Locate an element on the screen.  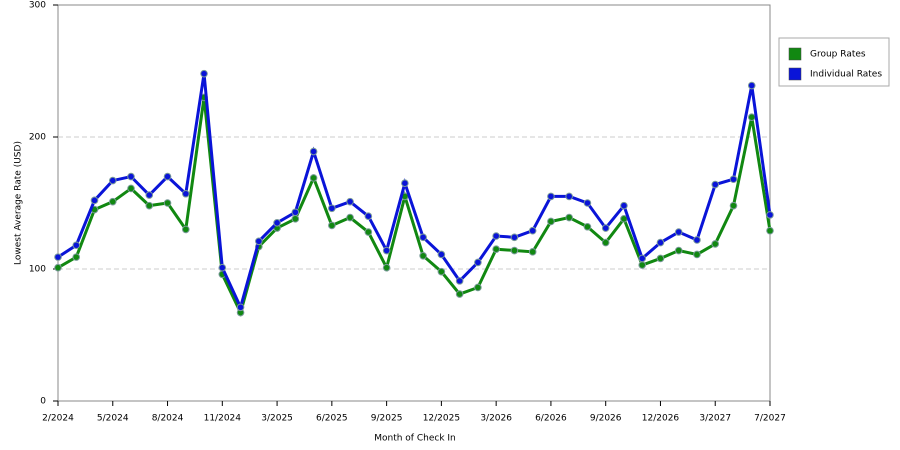
x-axis-label: Month of Check In is located at coordinates (415, 439).